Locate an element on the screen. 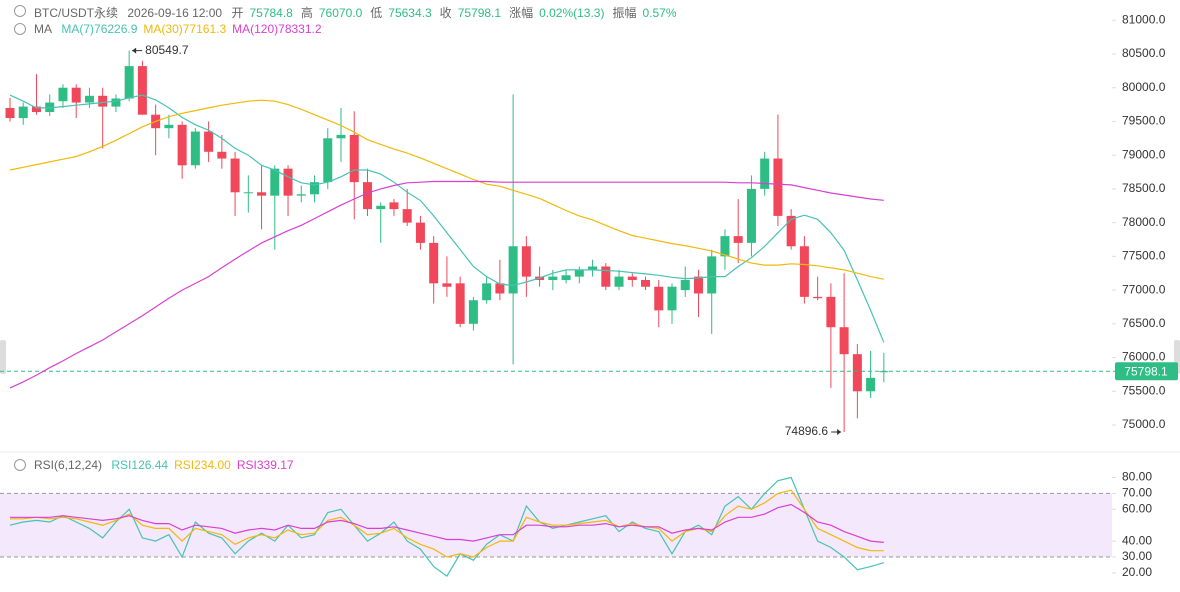  symbol: BTC/USDT永续 is located at coordinates (76, 13).